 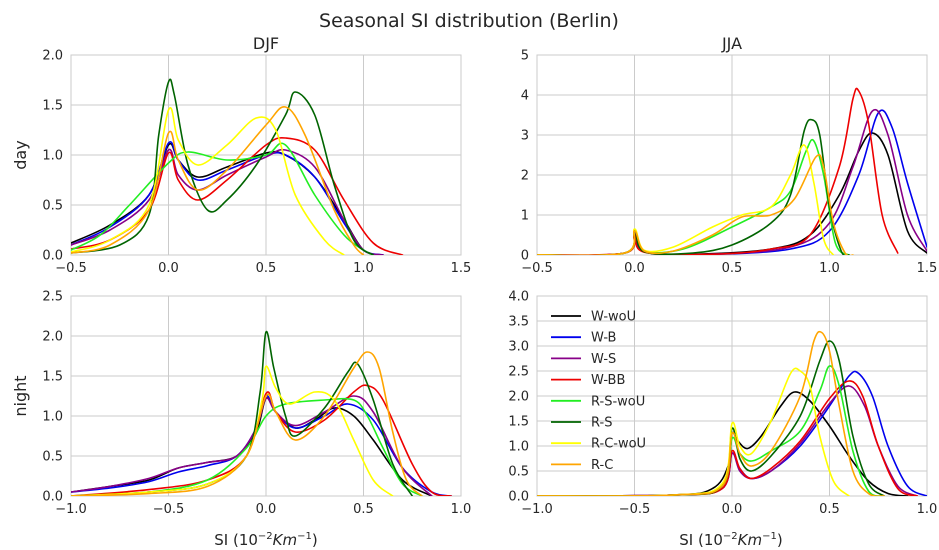 I want to click on legend-label-w-bb: W-BB, so click(x=608, y=380).